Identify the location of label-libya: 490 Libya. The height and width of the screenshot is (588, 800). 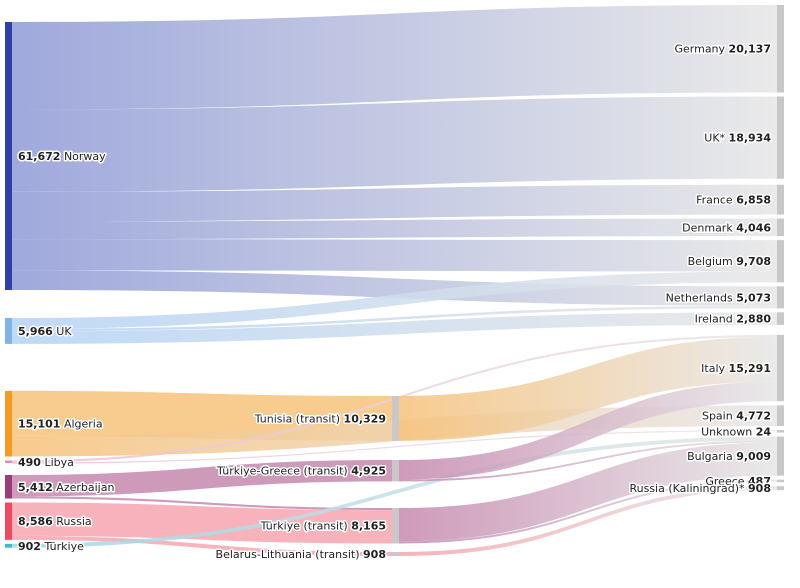
(46, 462).